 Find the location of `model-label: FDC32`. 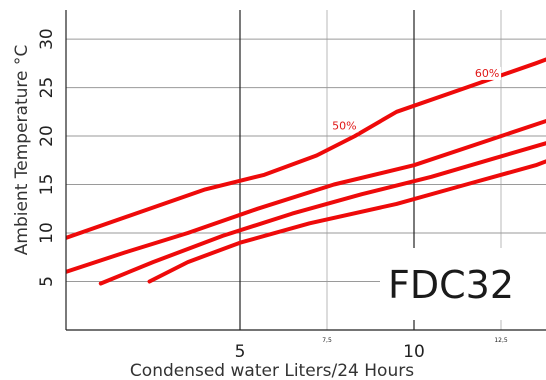

model-label: FDC32 is located at coordinates (451, 285).